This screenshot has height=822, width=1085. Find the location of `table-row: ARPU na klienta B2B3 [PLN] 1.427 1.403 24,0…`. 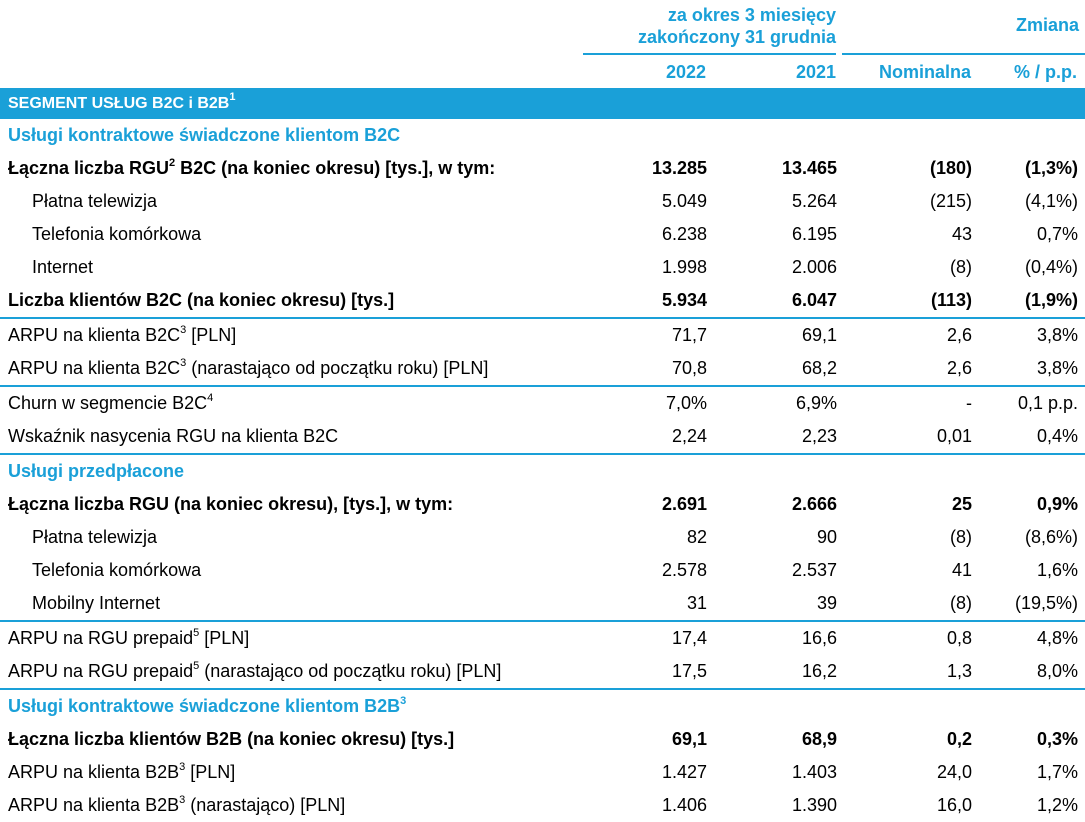

table-row: ARPU na klienta B2B3 [PLN] 1.427 1.403 24,0… is located at coordinates (542, 772).